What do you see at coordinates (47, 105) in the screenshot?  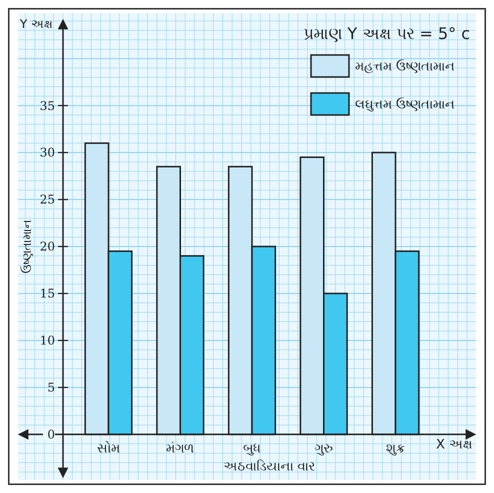 I see `y-tick-label: 35` at bounding box center [47, 105].